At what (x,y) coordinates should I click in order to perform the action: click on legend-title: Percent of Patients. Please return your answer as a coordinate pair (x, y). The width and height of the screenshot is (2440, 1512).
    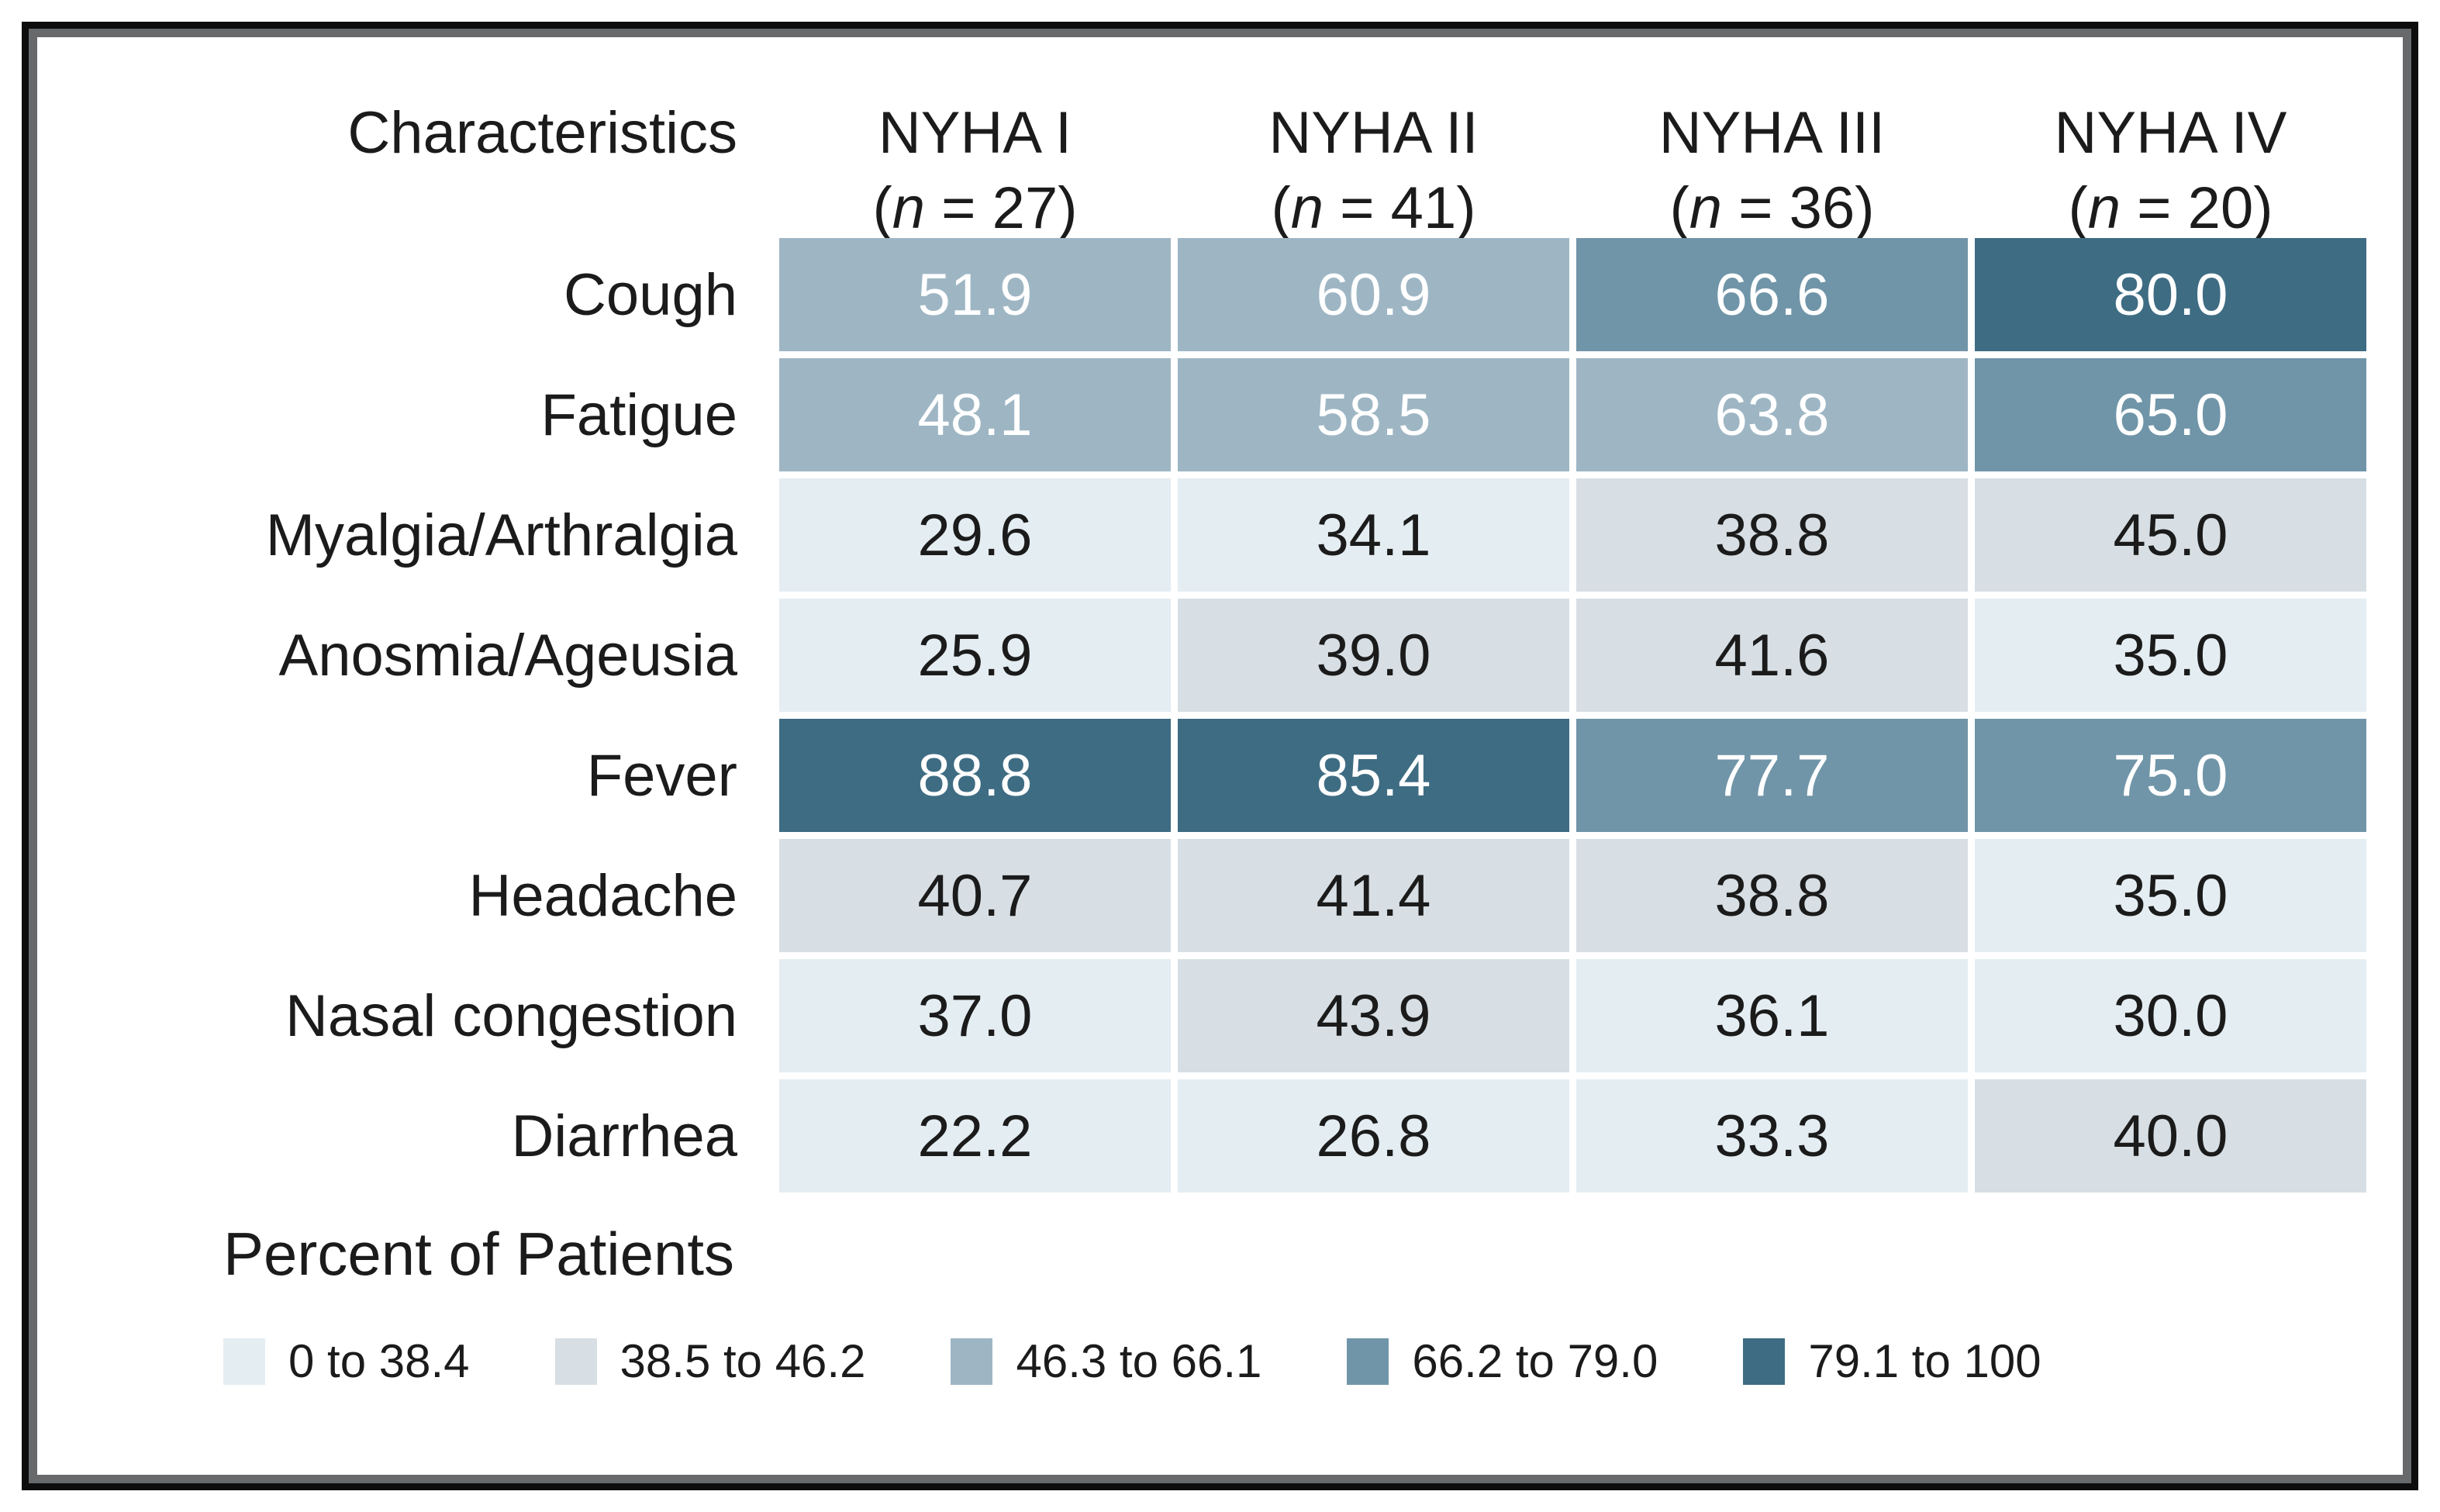
    Looking at the image, I should click on (479, 1254).